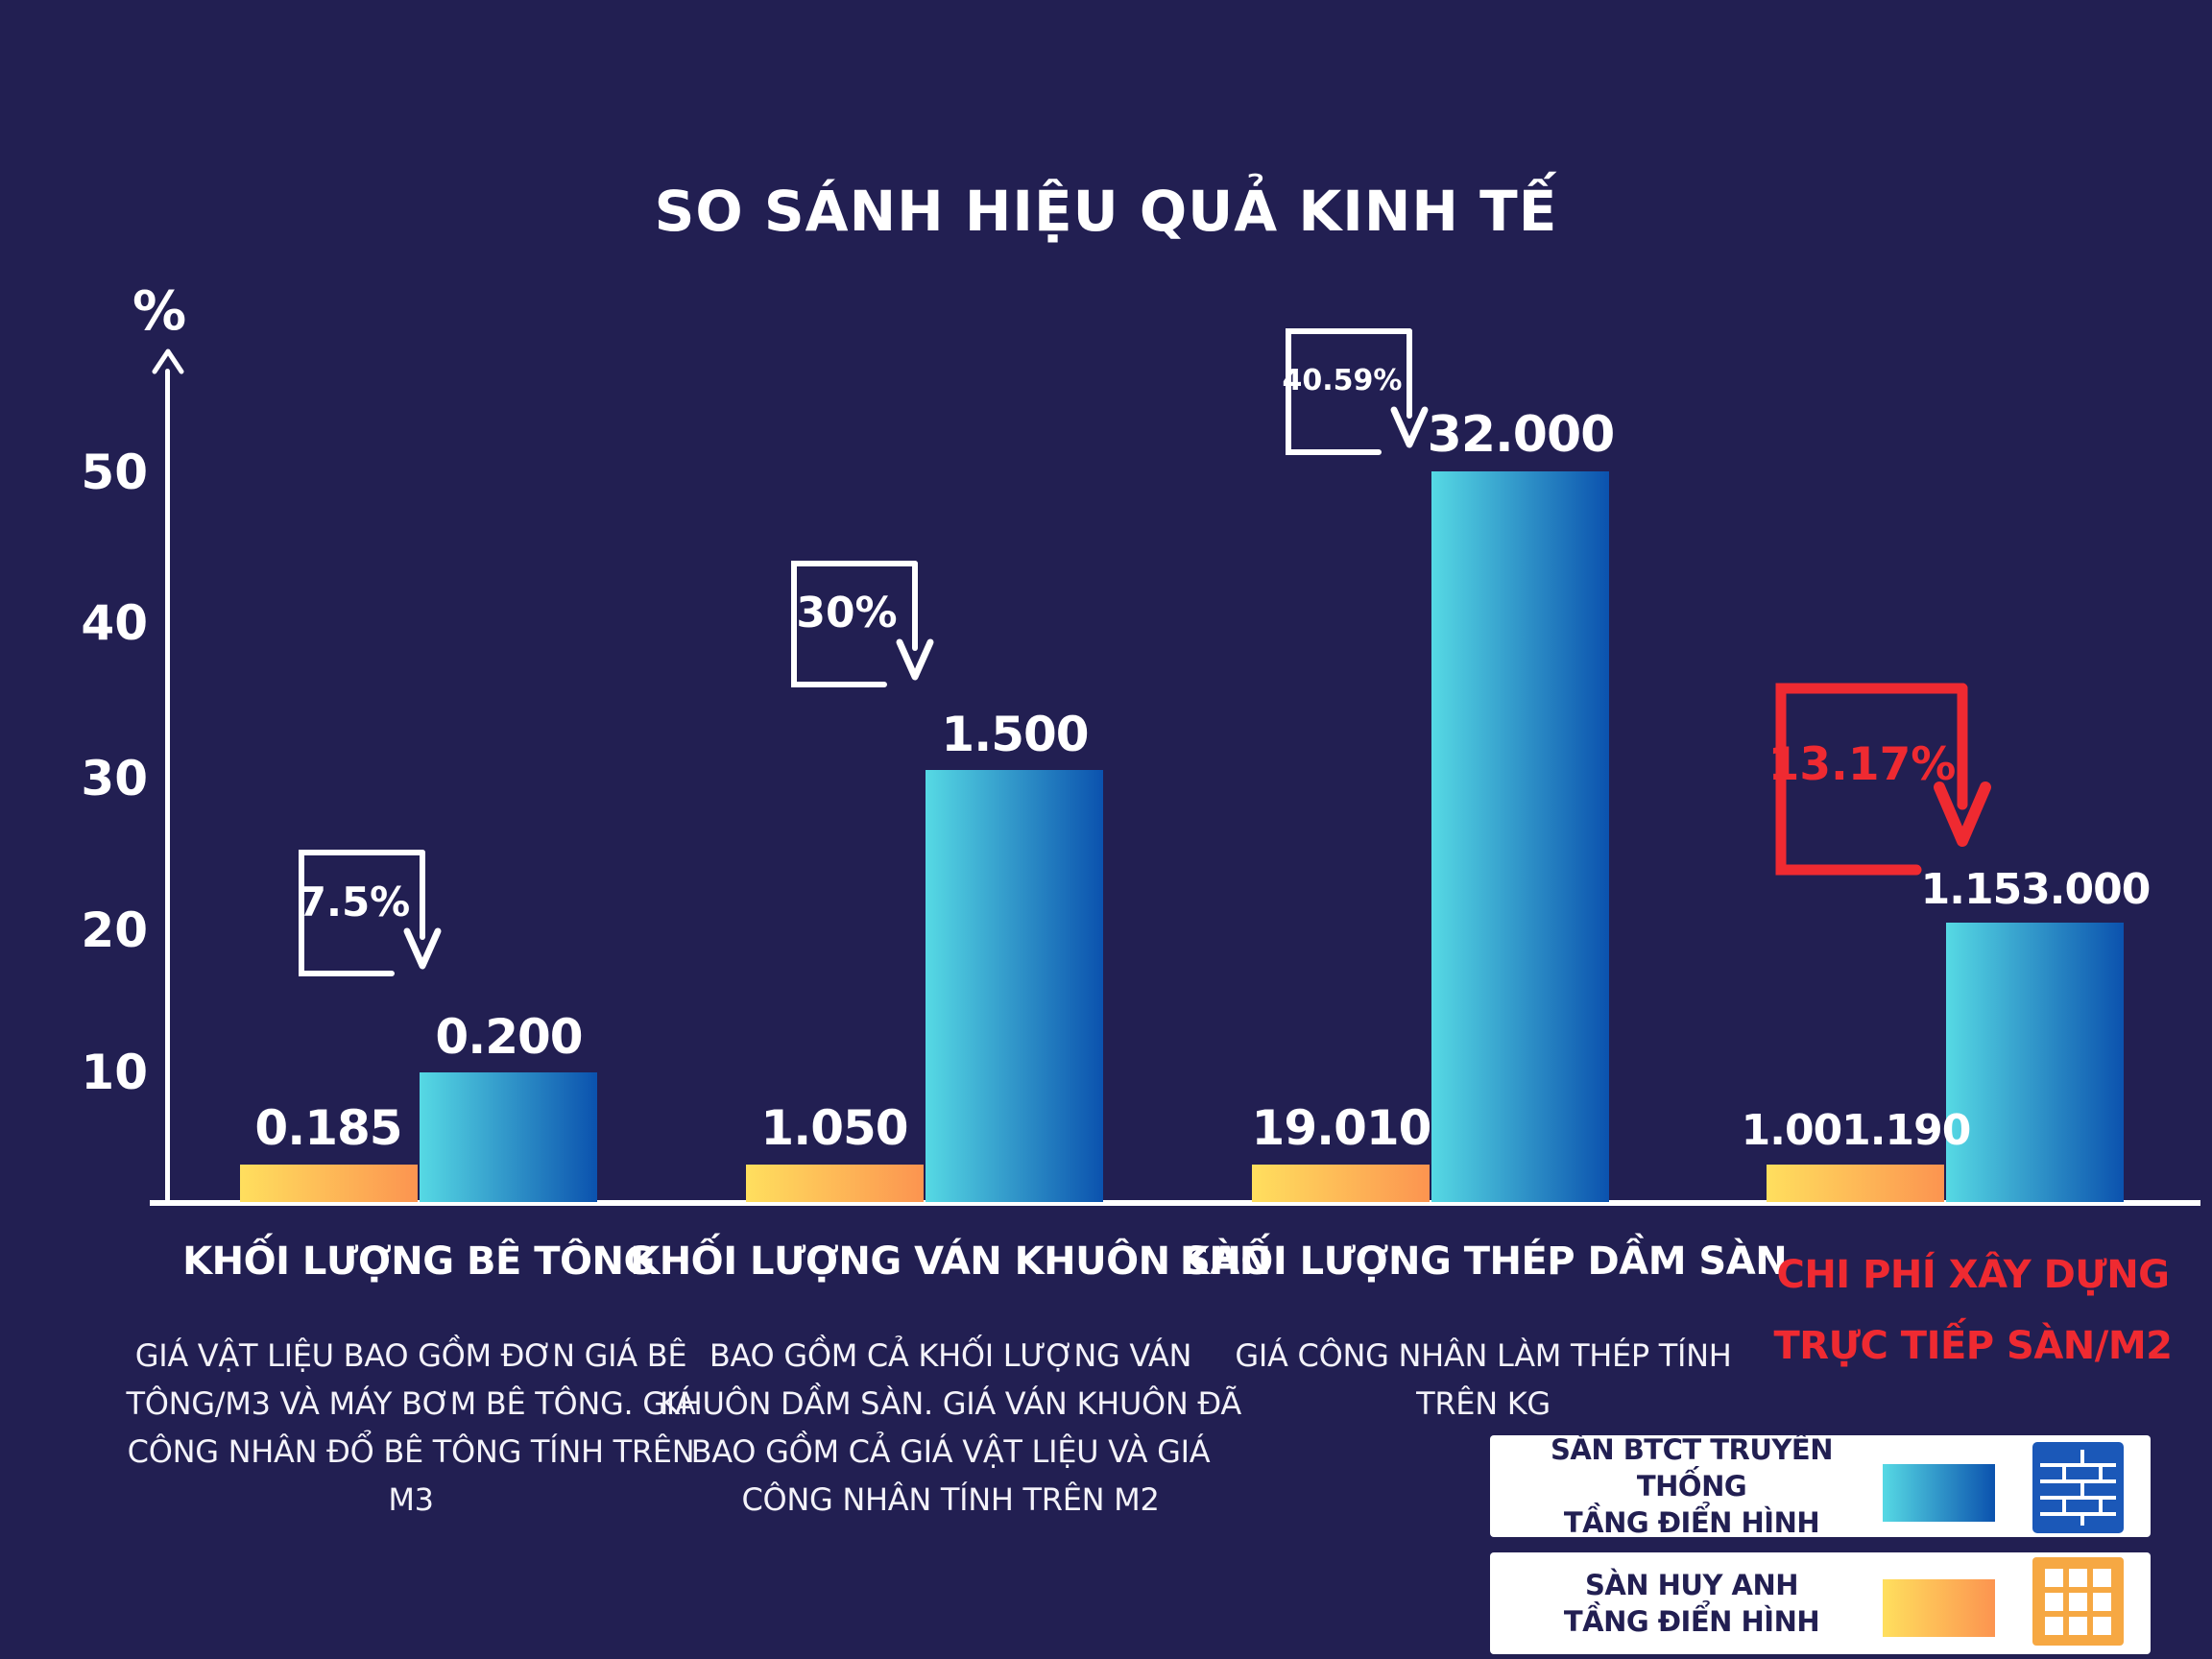  Describe the element at coordinates (1483, 1379) in the screenshot. I see `category-description-thep: GIÁ CÔNG NHÂN LÀM THÉP TÍNH TRÊN KG` at that location.